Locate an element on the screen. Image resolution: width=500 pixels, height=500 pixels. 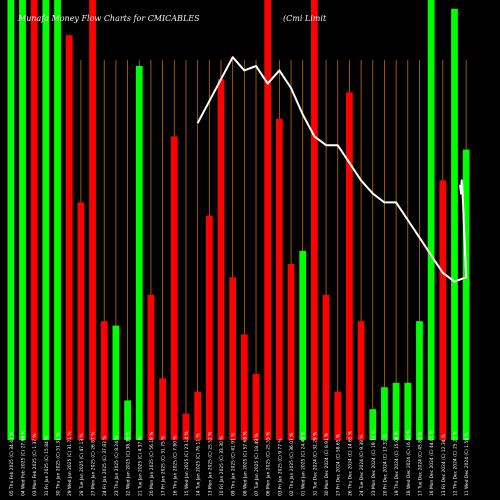
x-tick-label: 31 Fri Jan 2025 (C) 15.84 % is located at coordinates (47, 466).